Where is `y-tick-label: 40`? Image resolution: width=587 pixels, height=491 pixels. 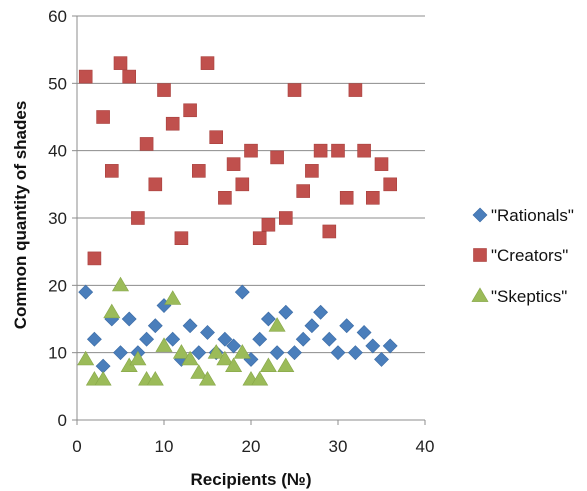 y-tick-label: 40 is located at coordinates (57, 151).